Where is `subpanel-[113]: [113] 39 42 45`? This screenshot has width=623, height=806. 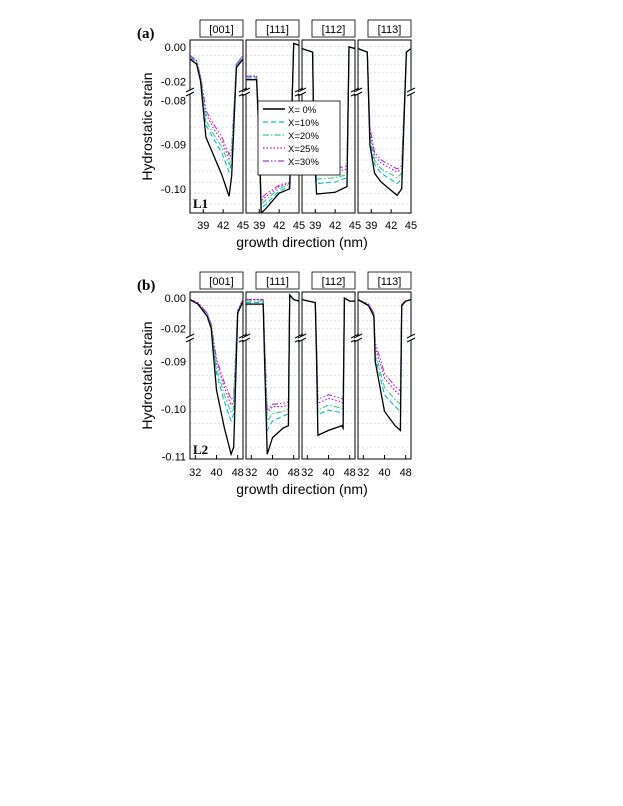 subpanel-[113]: [113] 39 42 45 is located at coordinates (385, 125).